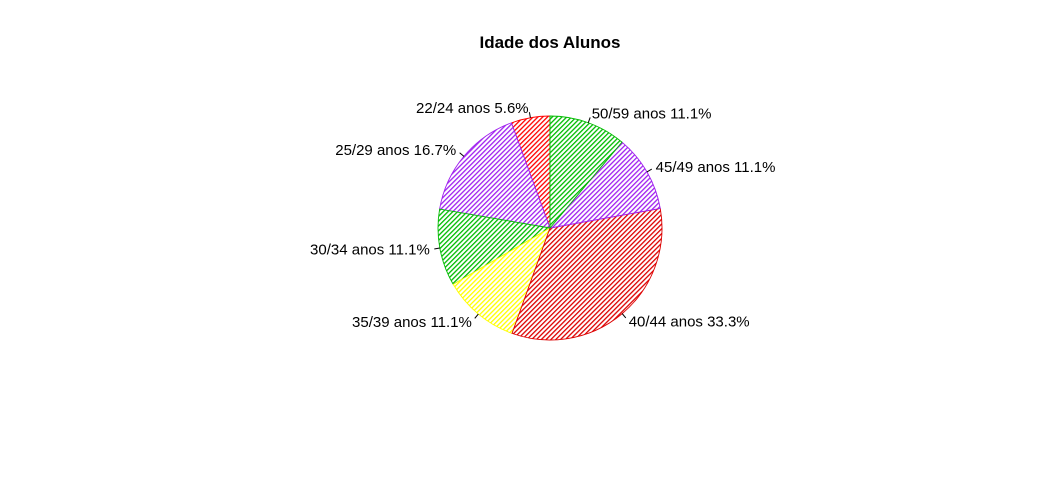 The height and width of the screenshot is (477, 1062). Describe the element at coordinates (689, 321) in the screenshot. I see `slice-label: 40/44 anos 33.3%` at that location.